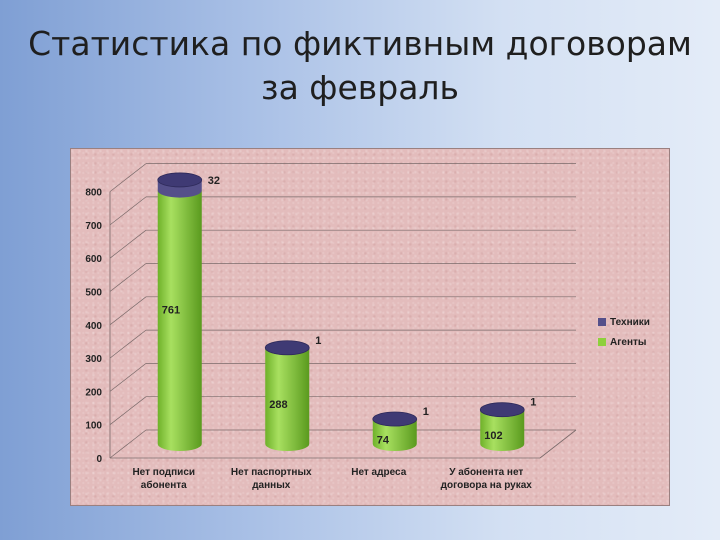 This screenshot has width=720, height=540. Describe the element at coordinates (214, 181) in the screenshot. I see `data-label-technicians: 32` at that location.